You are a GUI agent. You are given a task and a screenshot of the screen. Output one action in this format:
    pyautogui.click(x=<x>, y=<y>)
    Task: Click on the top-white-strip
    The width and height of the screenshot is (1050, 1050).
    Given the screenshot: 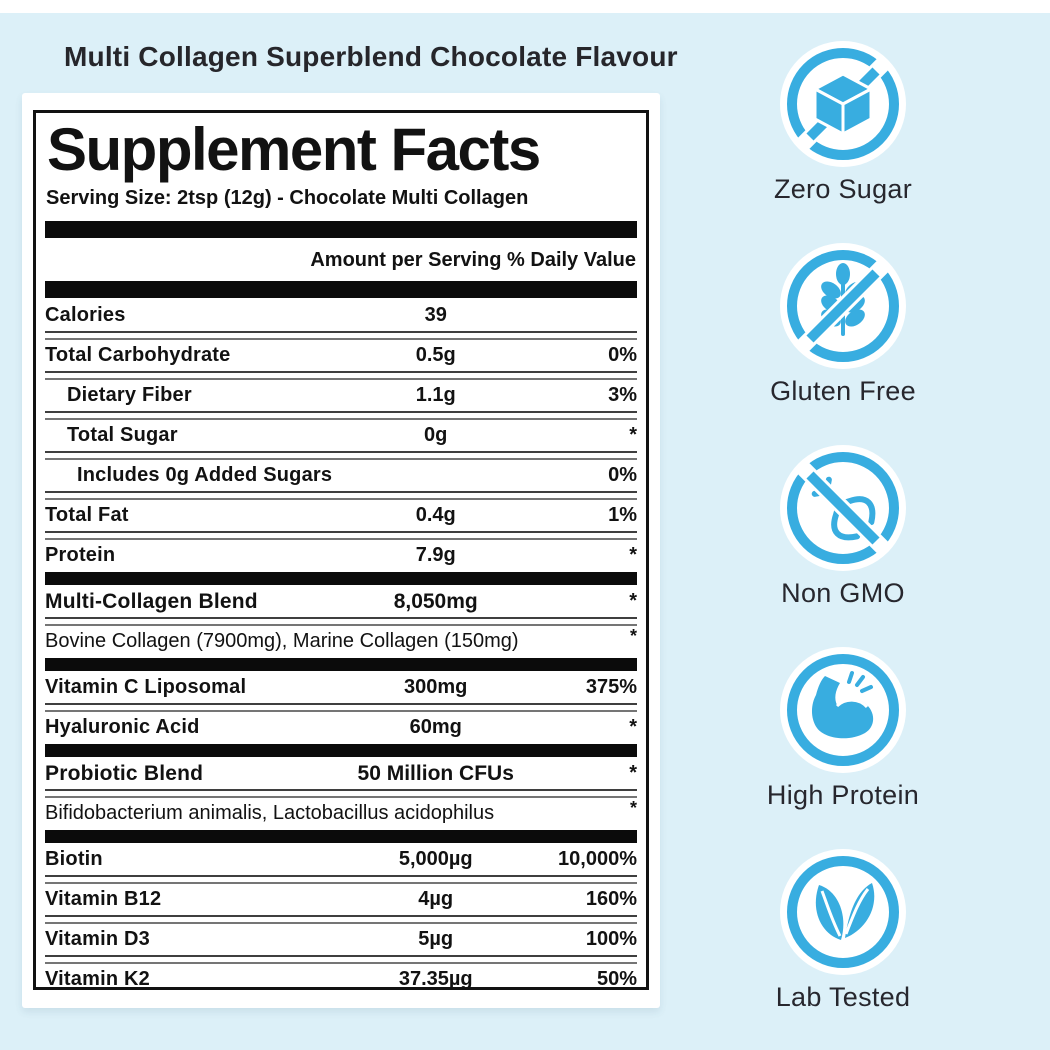 What is the action you would take?
    pyautogui.click(x=525, y=6)
    